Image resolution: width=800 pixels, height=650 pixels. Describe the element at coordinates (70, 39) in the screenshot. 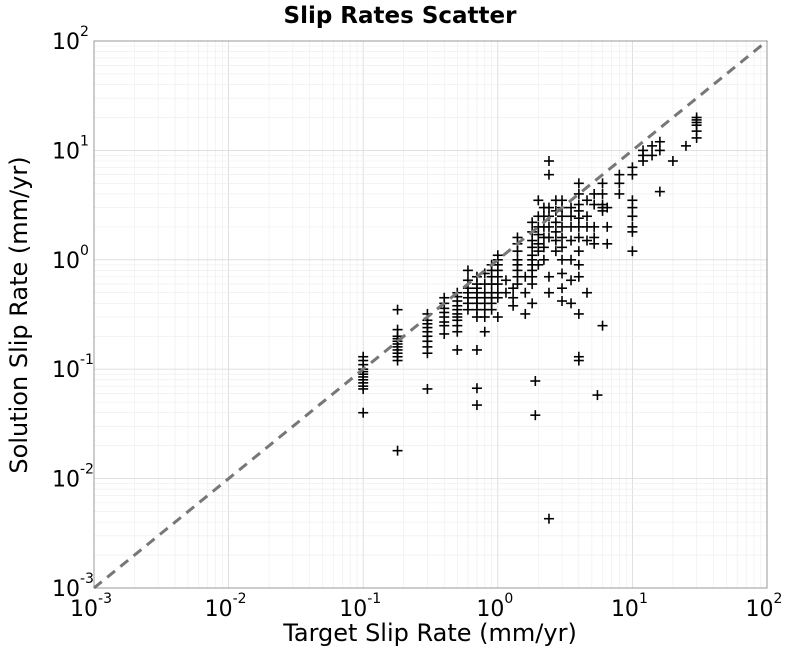

I see `y-tick-label: 10²` at that location.